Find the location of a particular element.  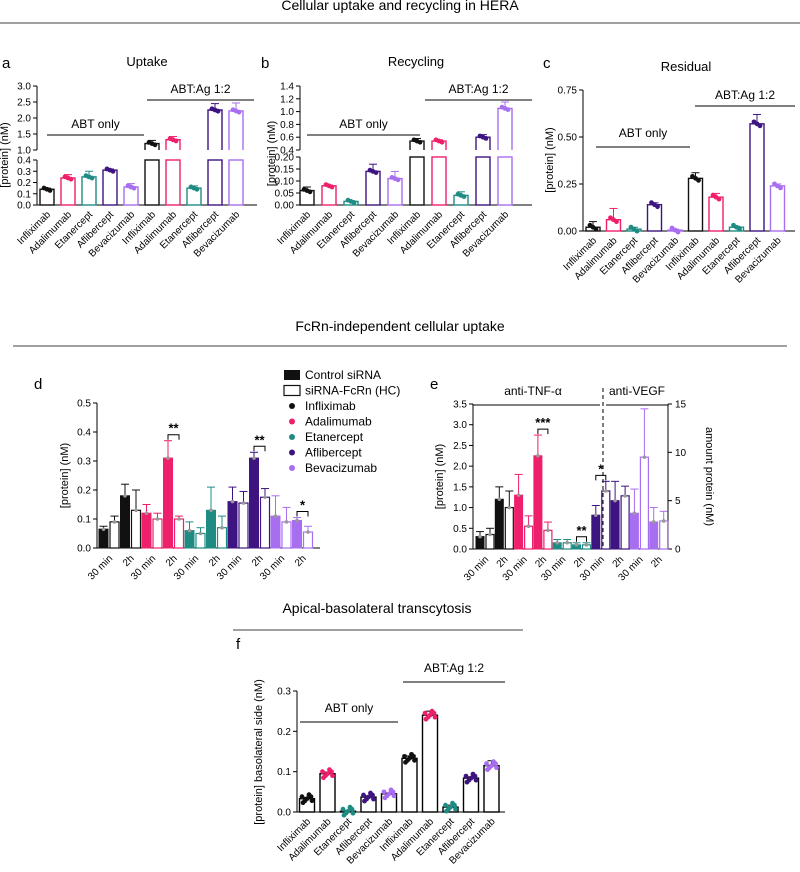

panel-a-bar-aflibercept-abtag is located at coordinates (215, 182).